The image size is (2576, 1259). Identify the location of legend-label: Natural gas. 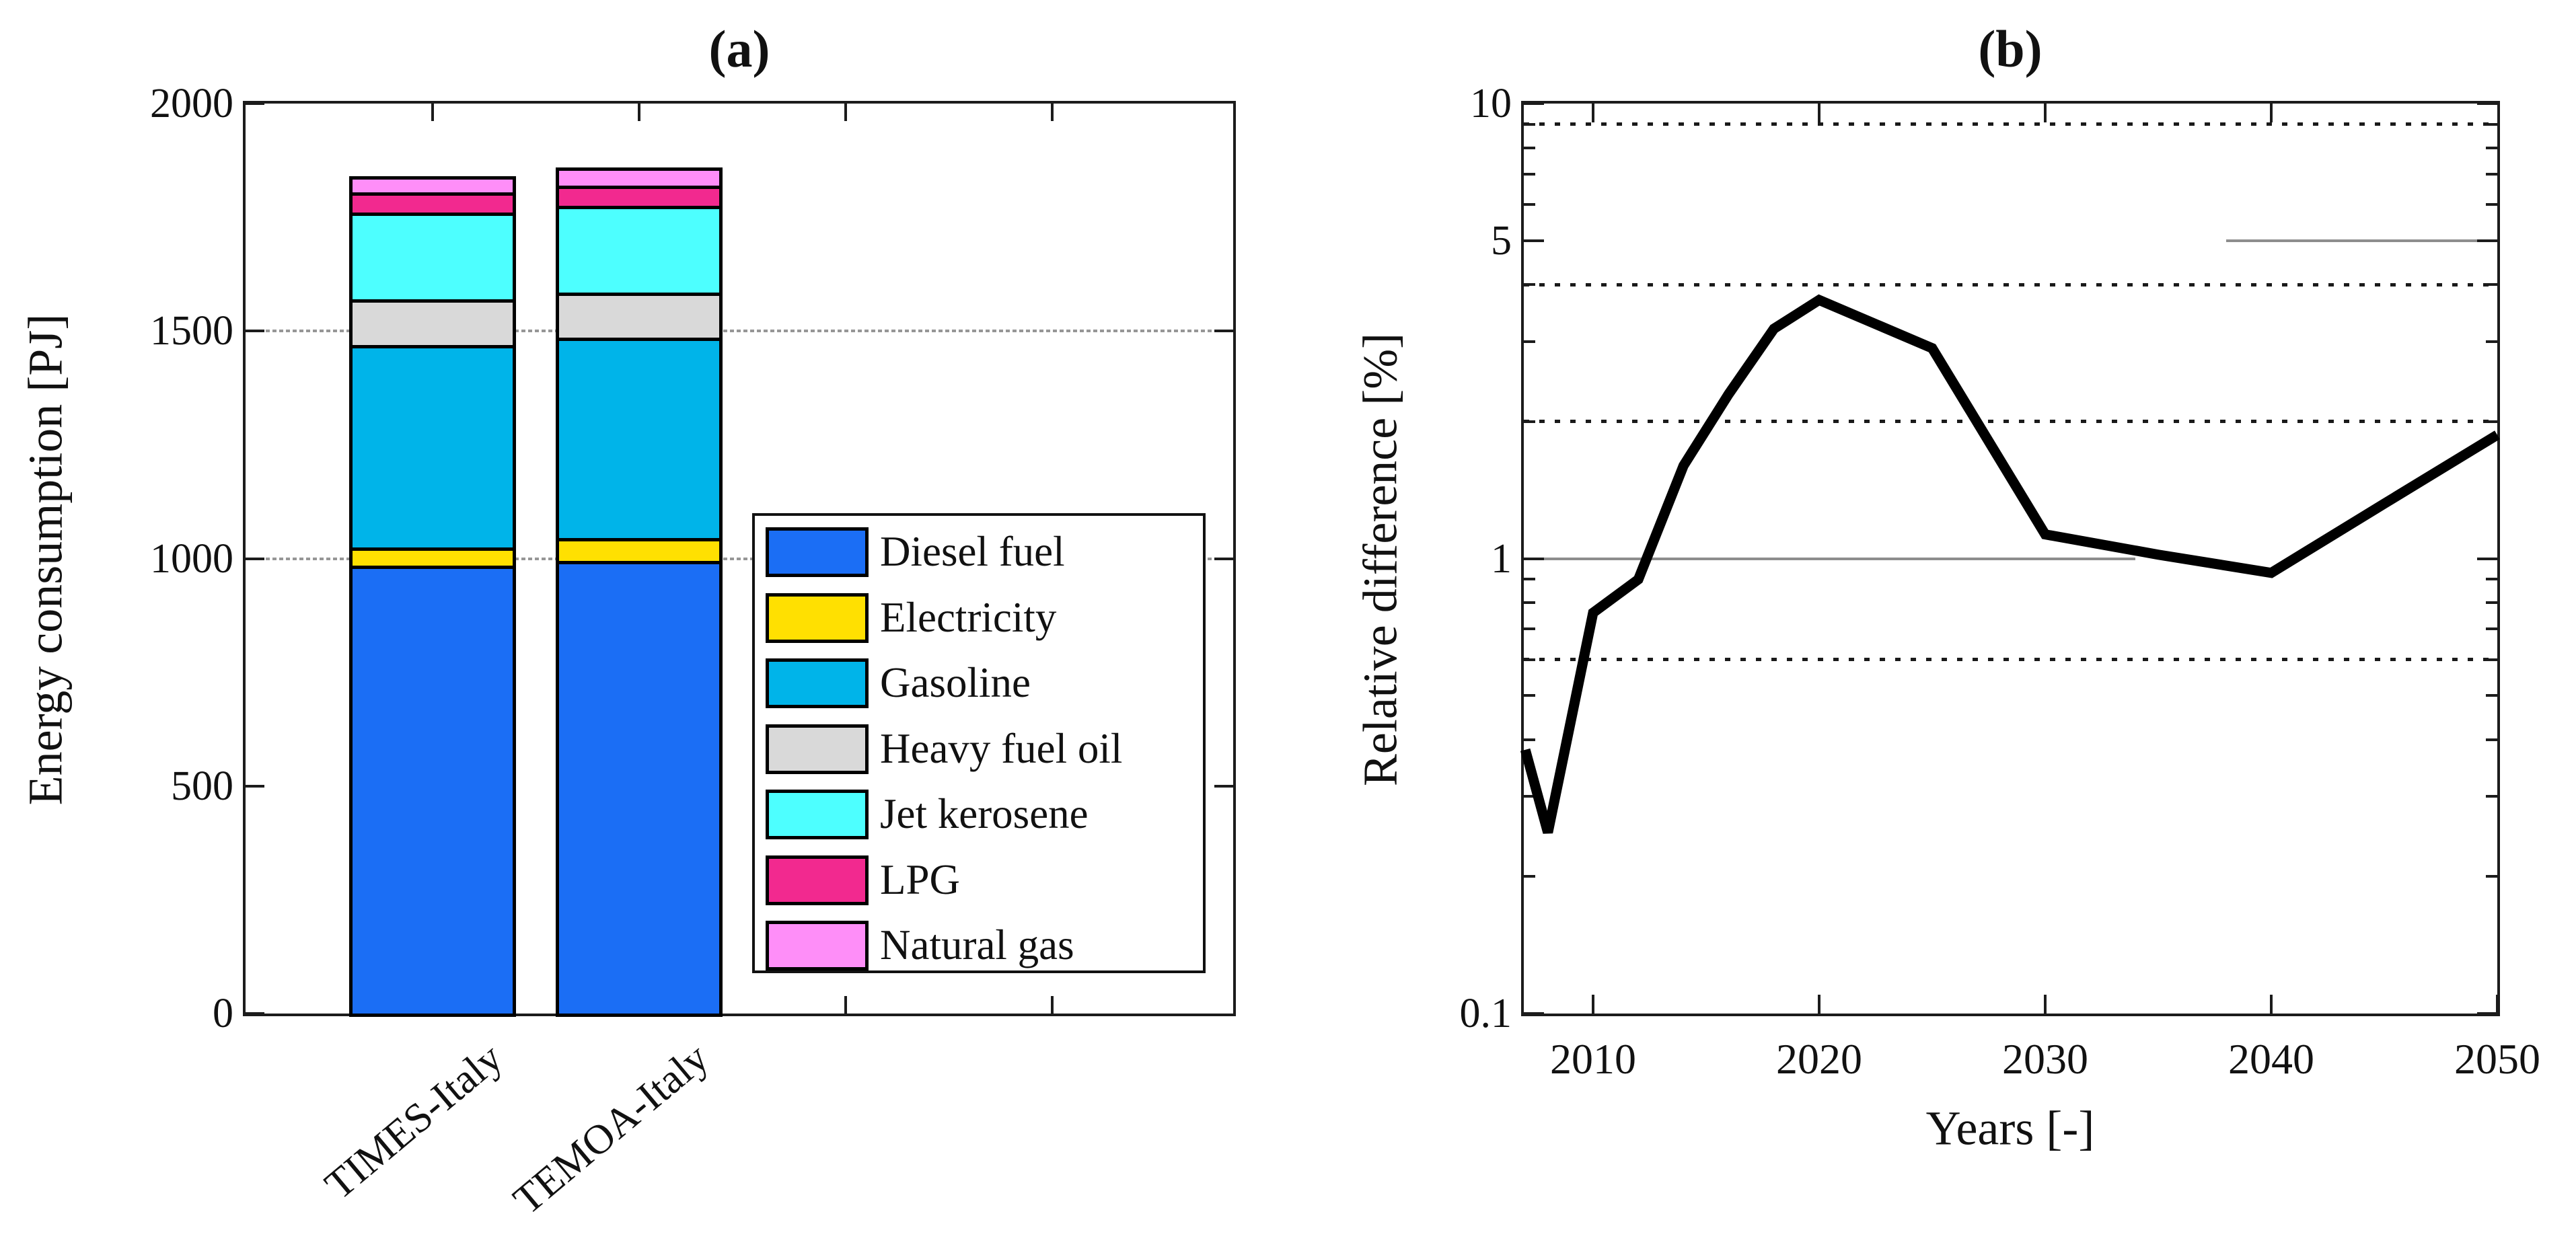
(977, 945).